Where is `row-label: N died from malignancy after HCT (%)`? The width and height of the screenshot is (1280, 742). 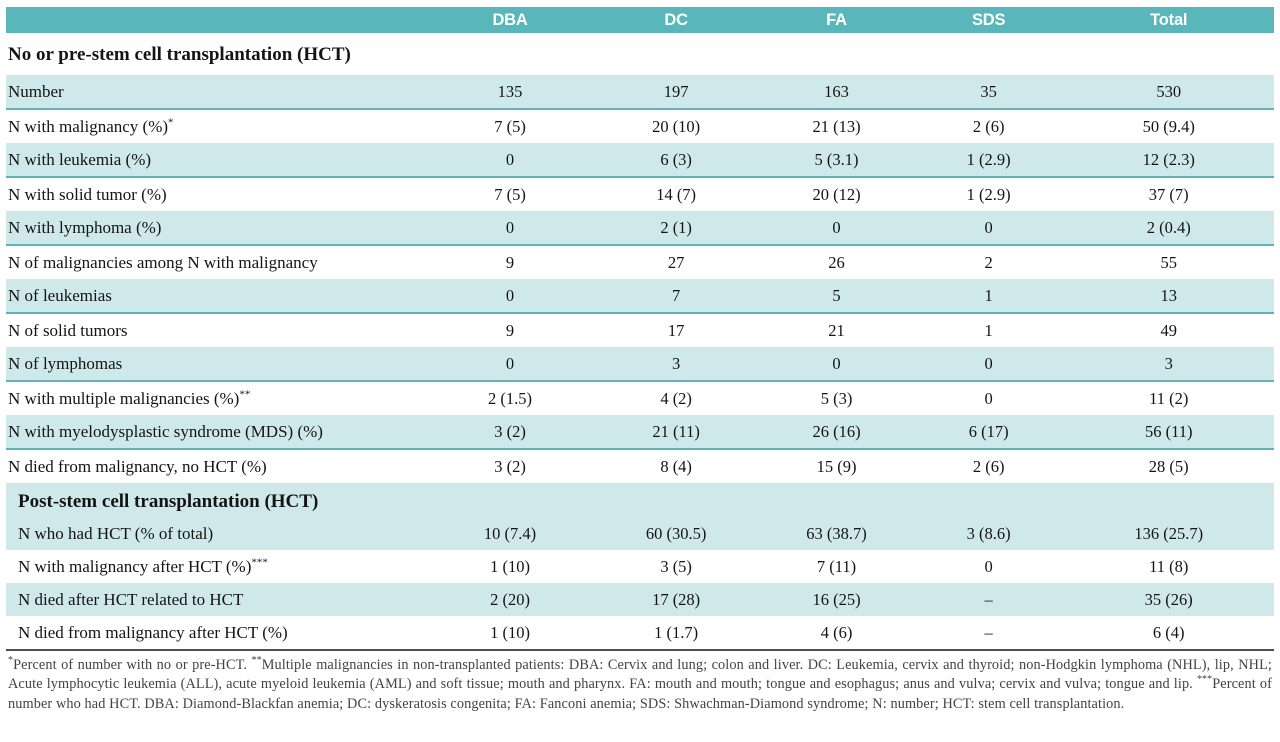 row-label: N died from malignancy after HCT (%) is located at coordinates (216, 633).